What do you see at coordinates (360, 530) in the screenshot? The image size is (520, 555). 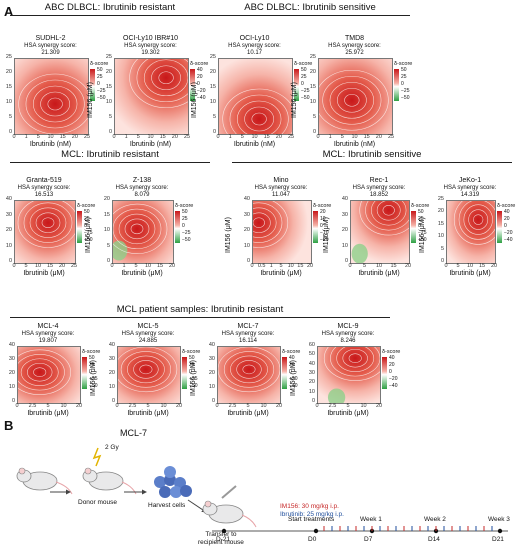 I see `treatment-timeline` at bounding box center [360, 530].